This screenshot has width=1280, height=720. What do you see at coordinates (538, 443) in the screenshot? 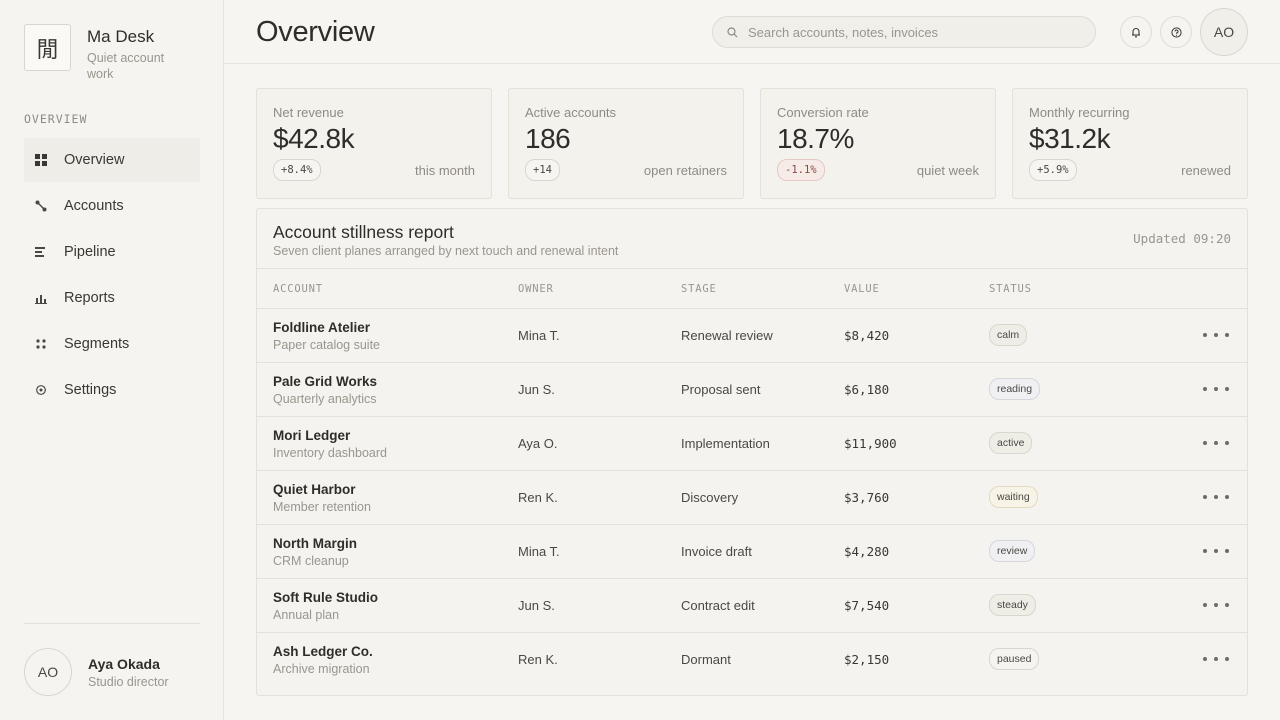
I see `account-owner: Aya O.` at bounding box center [538, 443].